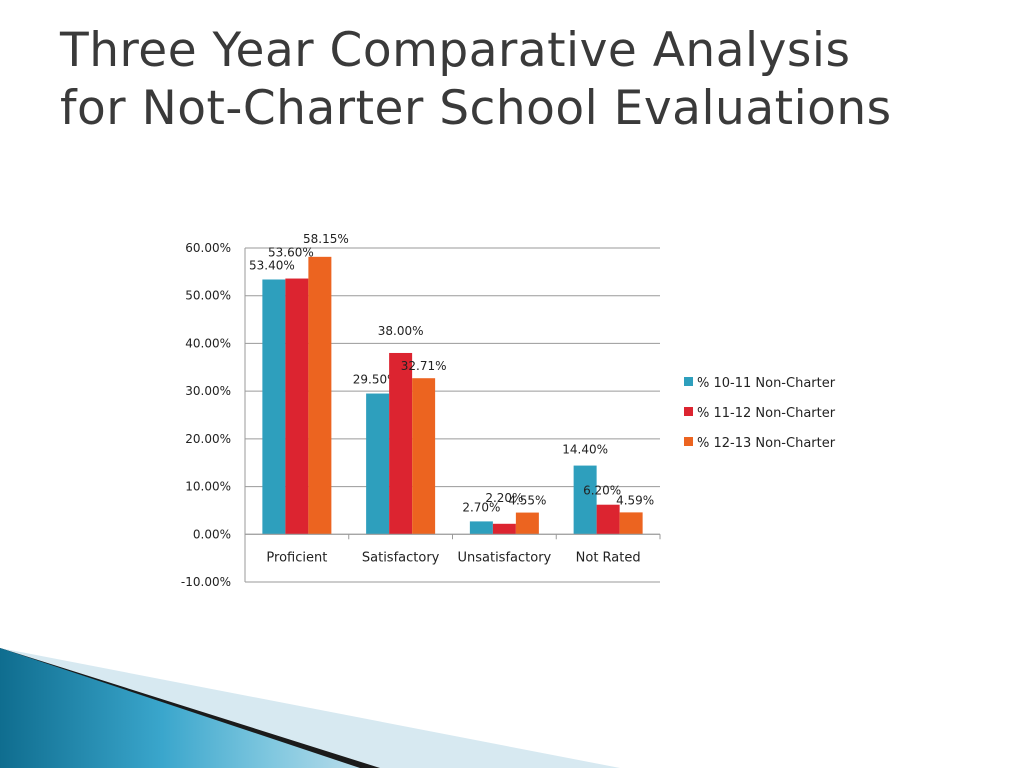 This screenshot has width=1024, height=768. I want to click on data-label: 2.20%, so click(504, 498).